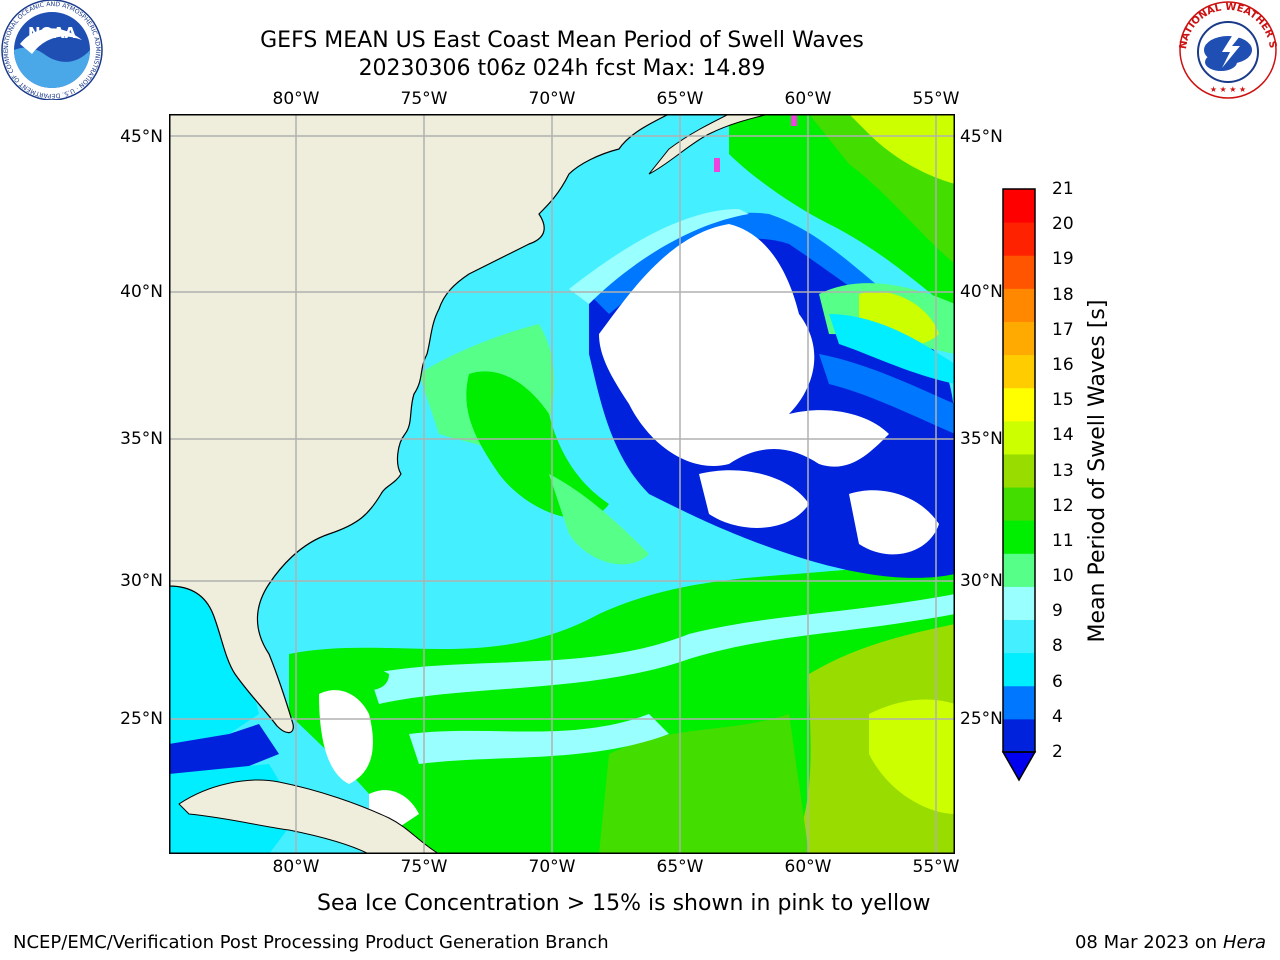 The image size is (1280, 960). I want to click on colorbar-tick-2: 2, so click(1057, 752).